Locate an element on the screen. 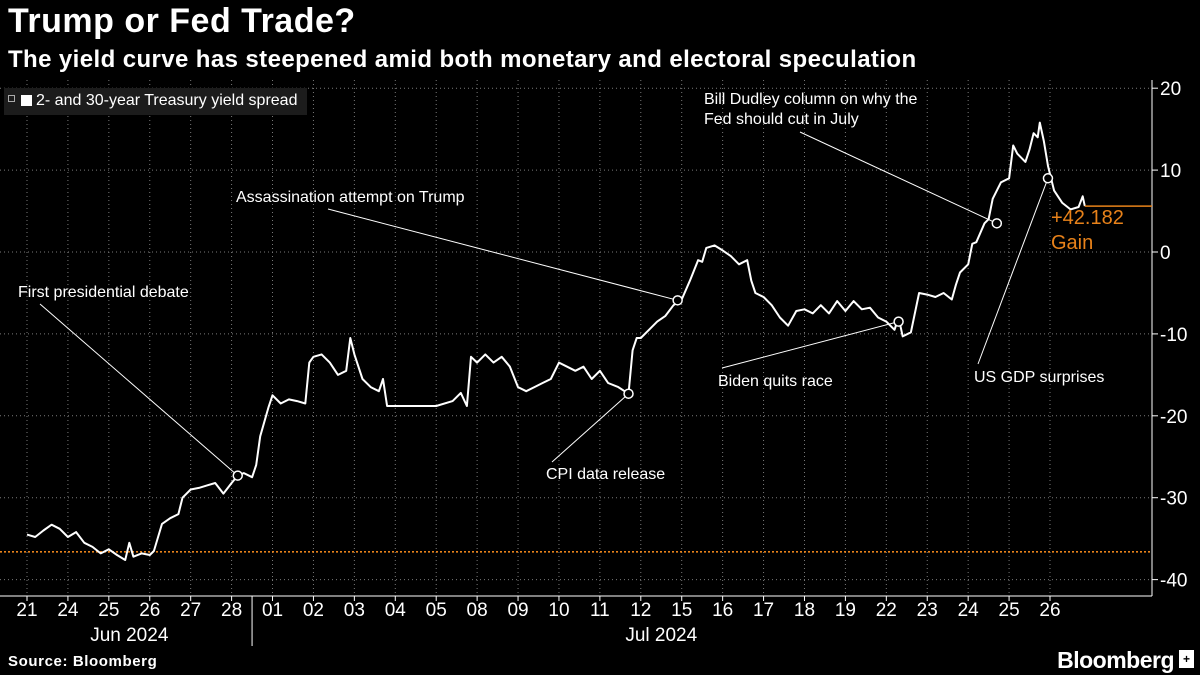 This screenshot has width=1200, height=675. x-tick-label: 21 is located at coordinates (26, 610).